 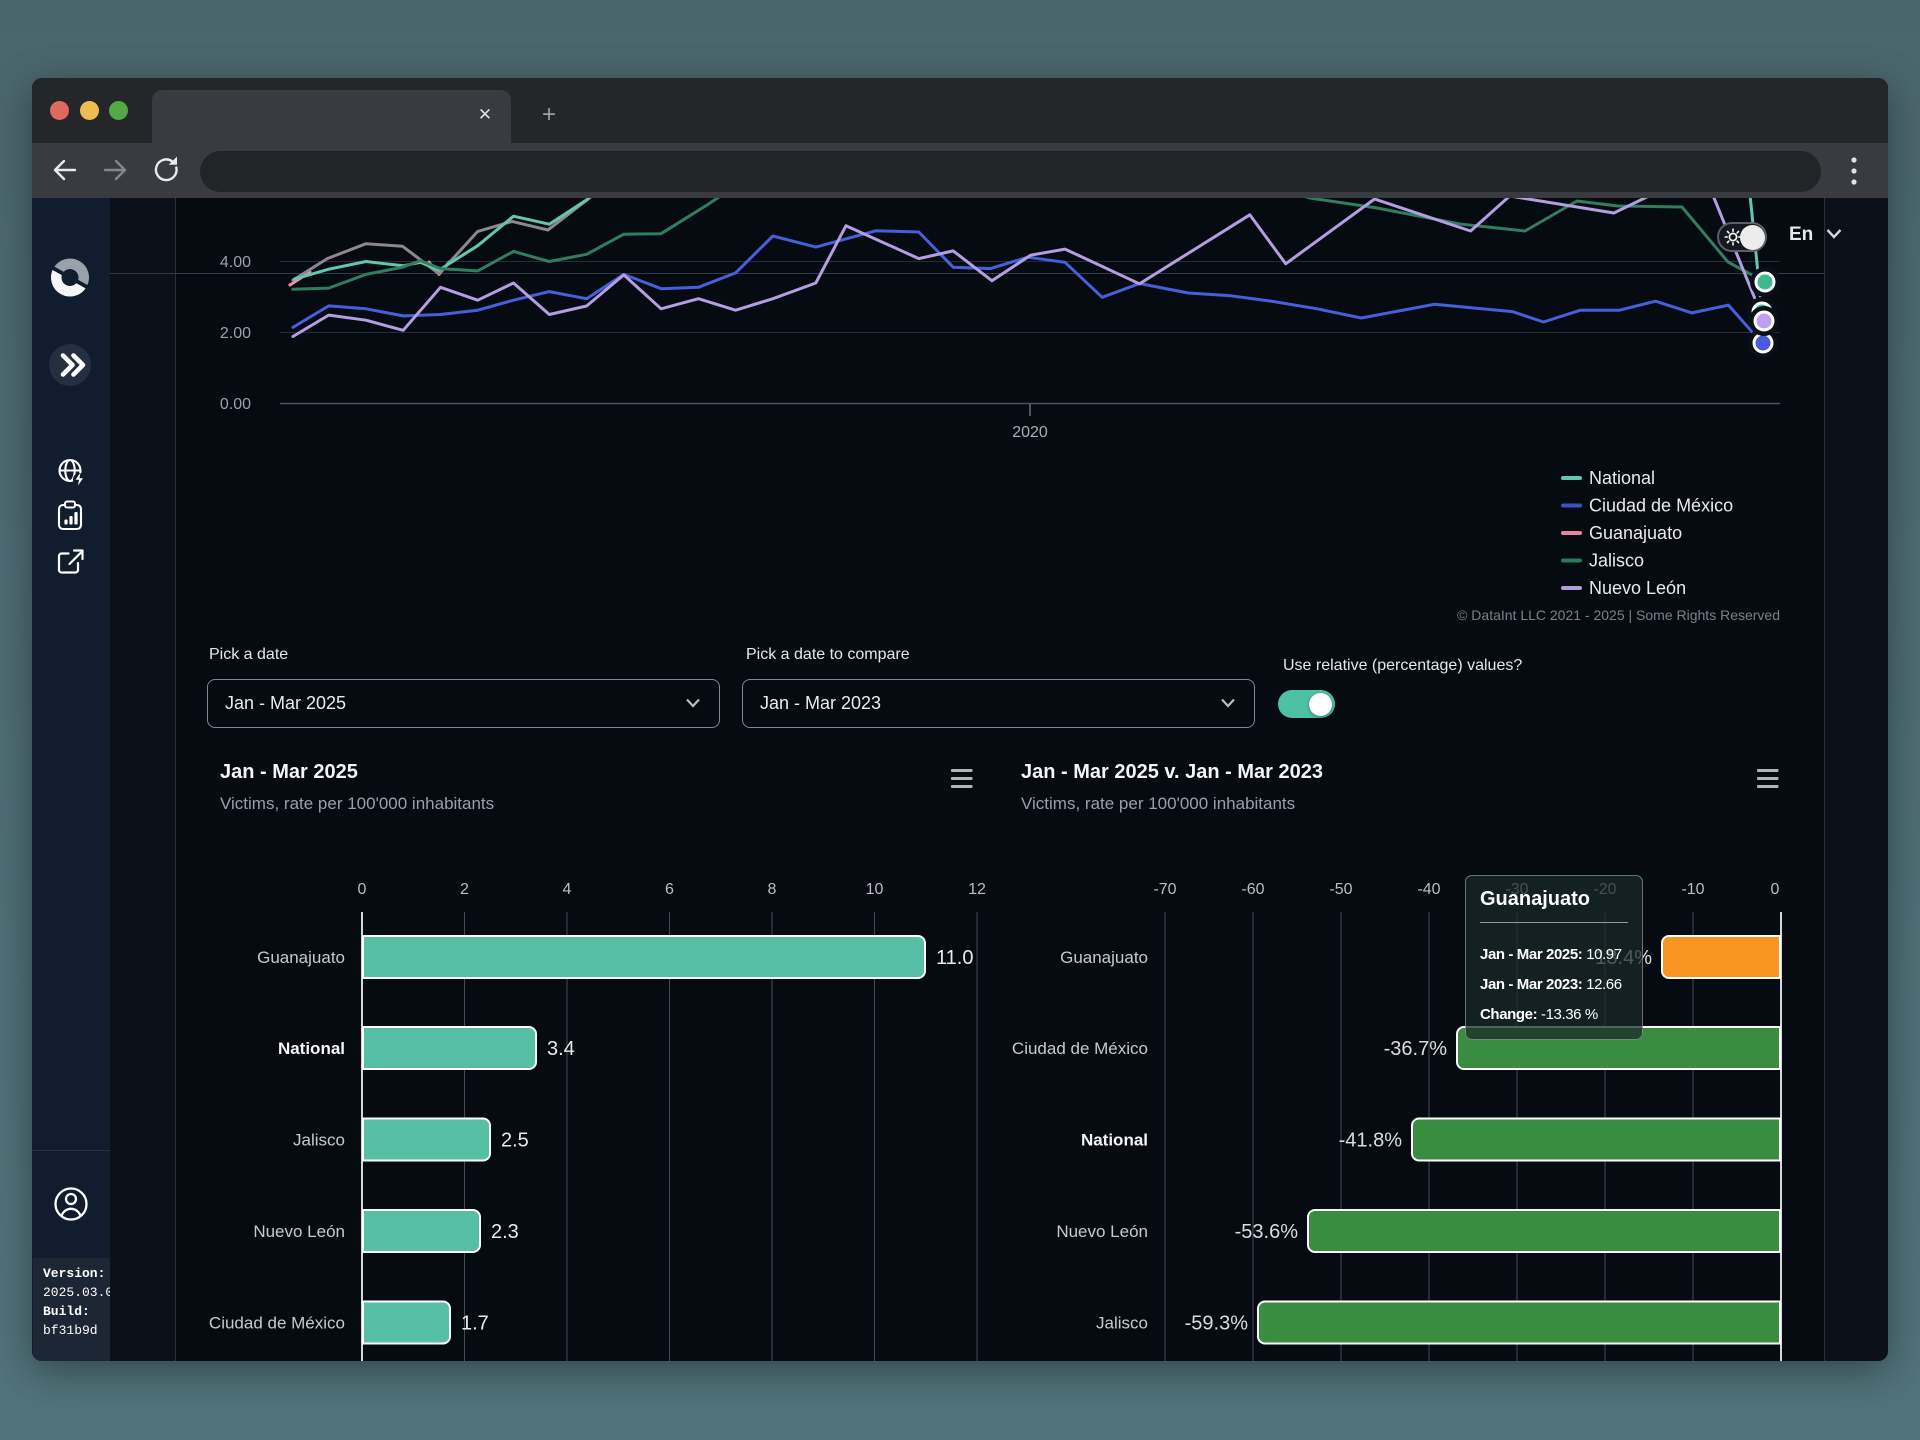 What do you see at coordinates (1371, 1141) in the screenshot?
I see `svg-text: -41.8%` at bounding box center [1371, 1141].